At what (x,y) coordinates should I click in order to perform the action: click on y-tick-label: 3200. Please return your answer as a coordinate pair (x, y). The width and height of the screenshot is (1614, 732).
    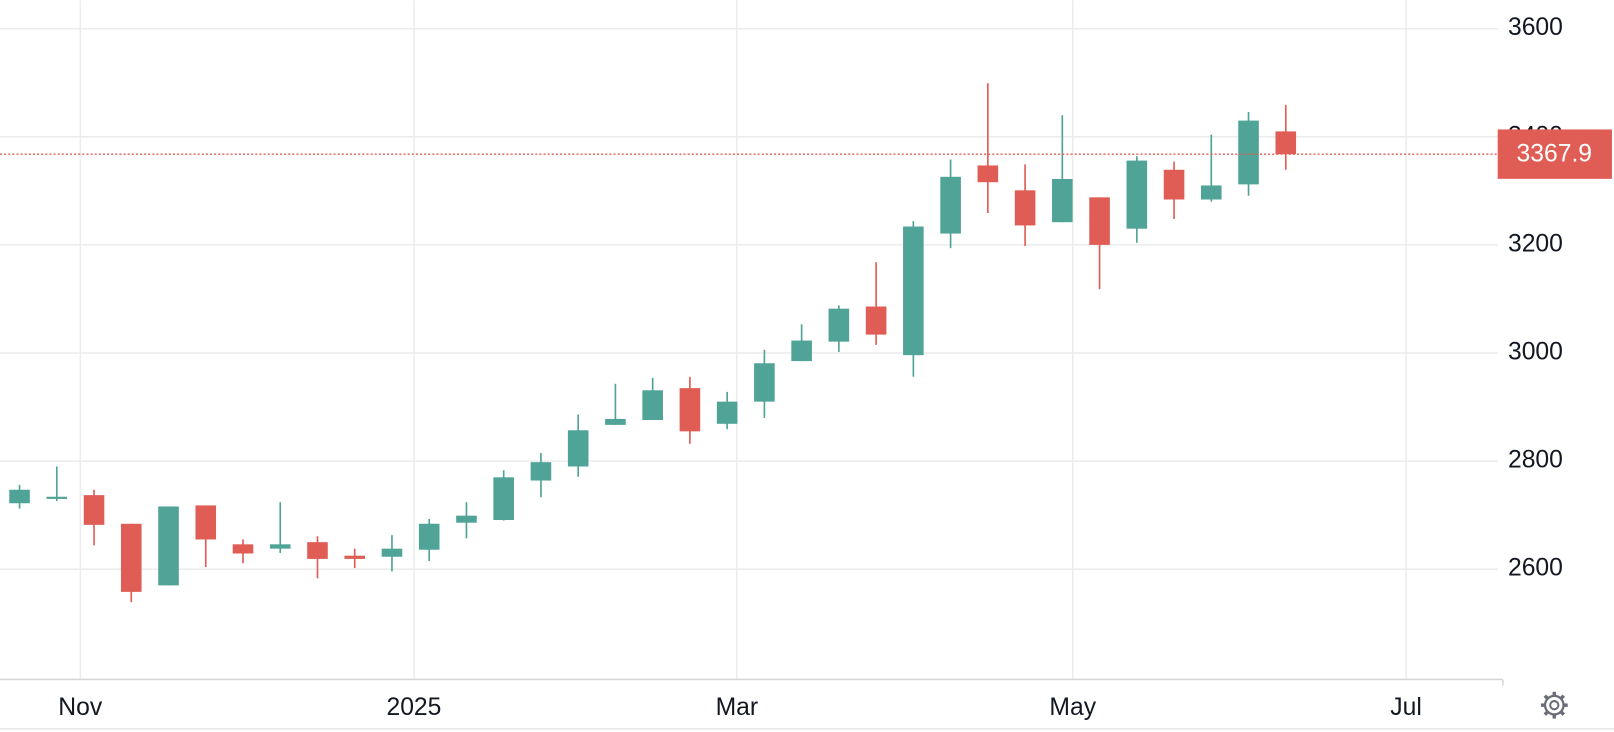
    Looking at the image, I should click on (1535, 243).